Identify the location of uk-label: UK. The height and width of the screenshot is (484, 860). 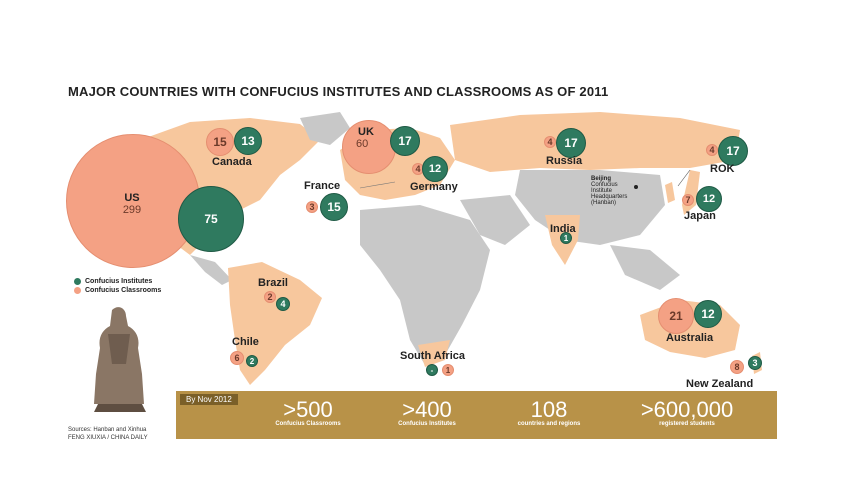
(366, 132).